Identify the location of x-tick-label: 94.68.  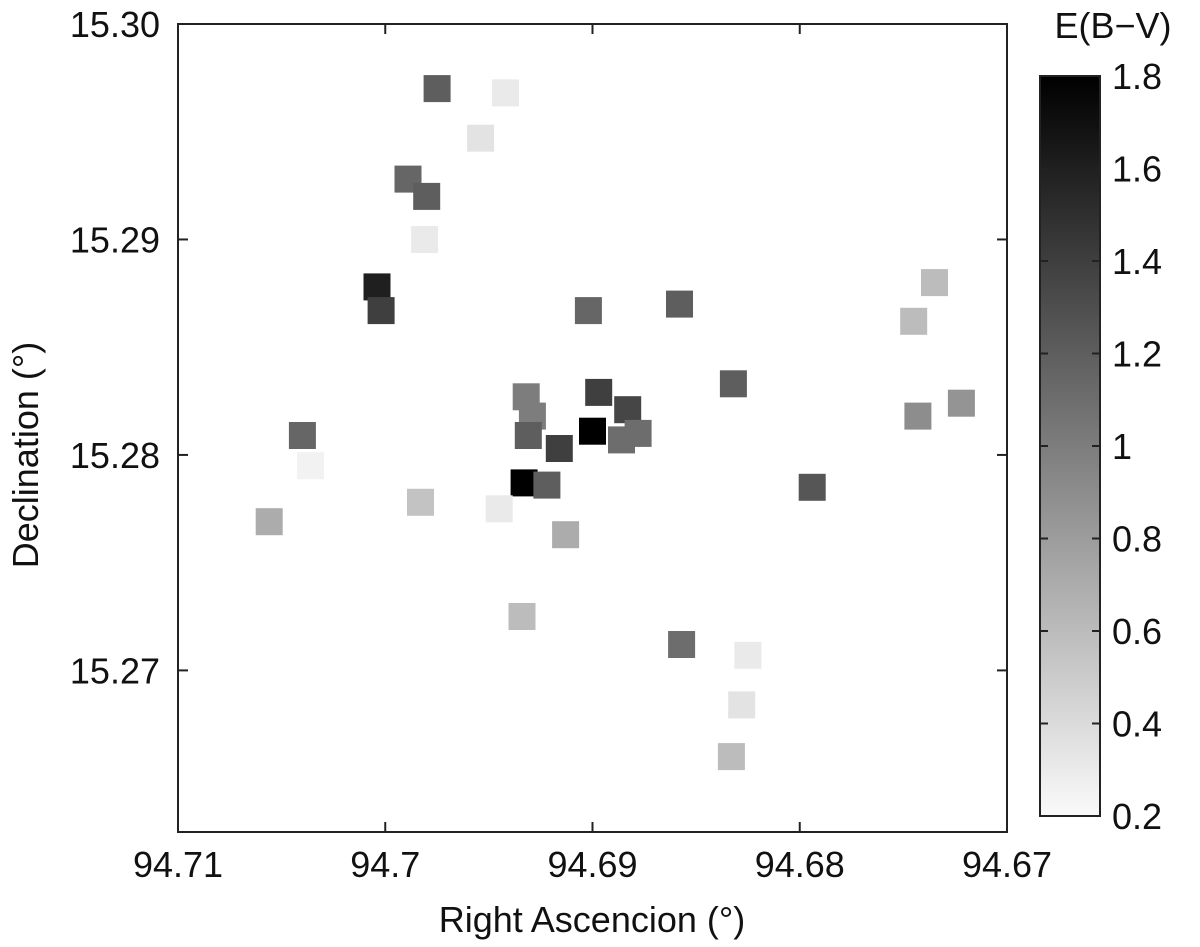
(800, 864).